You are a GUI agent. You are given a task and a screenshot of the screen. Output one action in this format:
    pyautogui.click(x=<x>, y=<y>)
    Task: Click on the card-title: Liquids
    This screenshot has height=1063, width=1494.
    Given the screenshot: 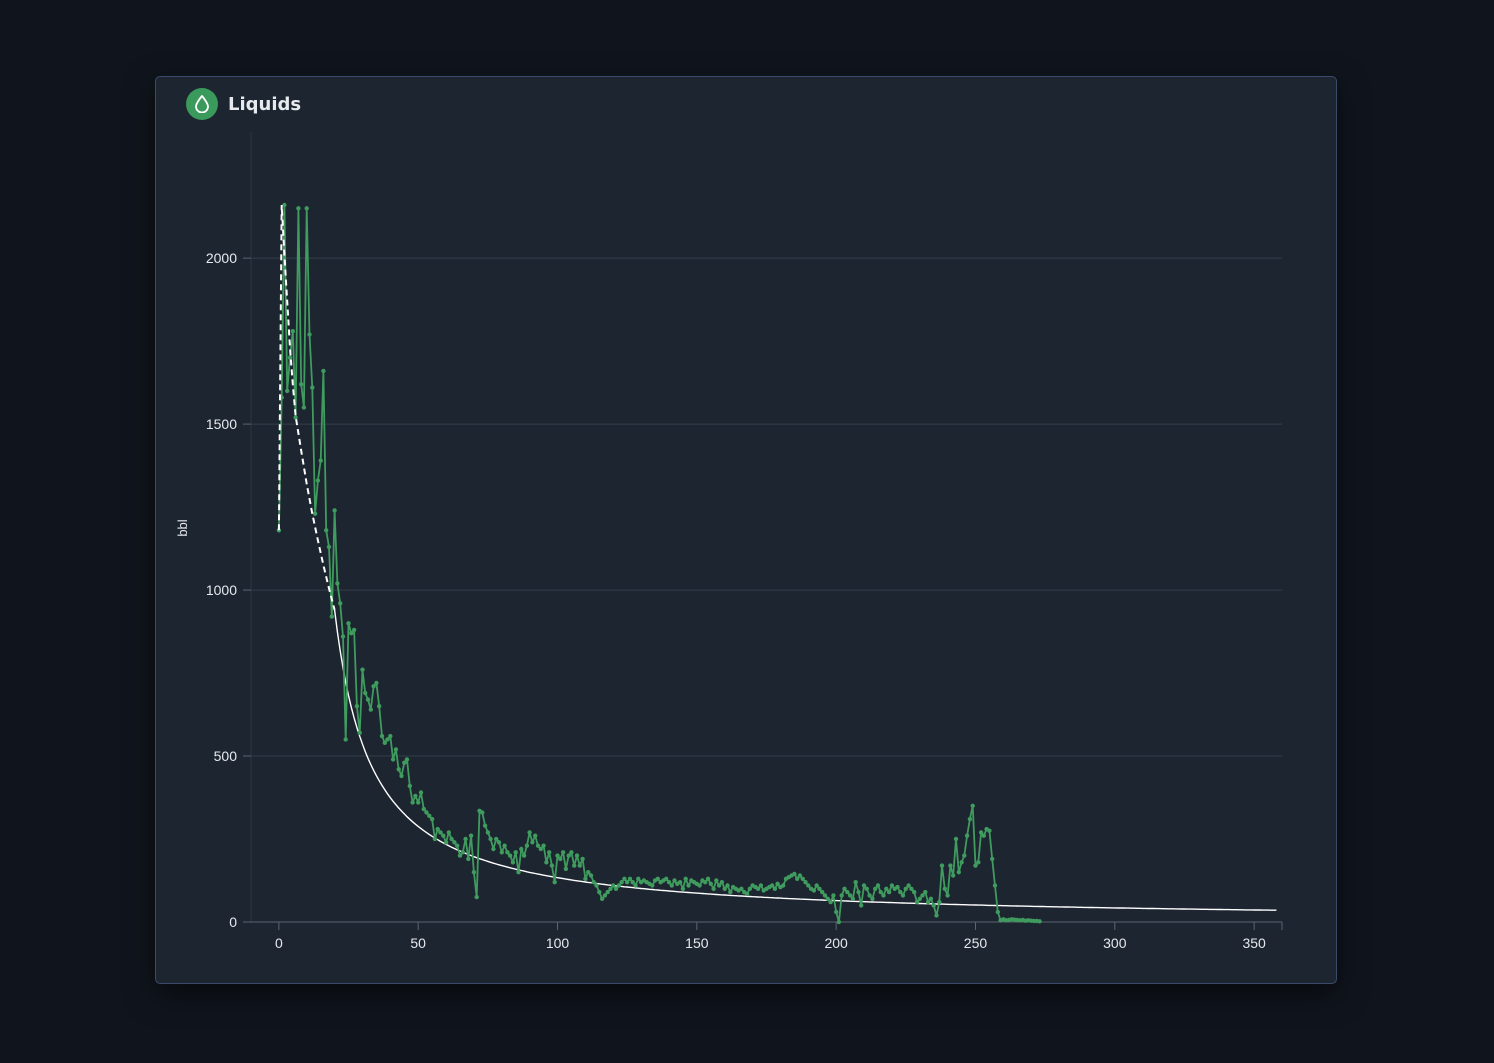 What is the action you would take?
    pyautogui.click(x=265, y=104)
    